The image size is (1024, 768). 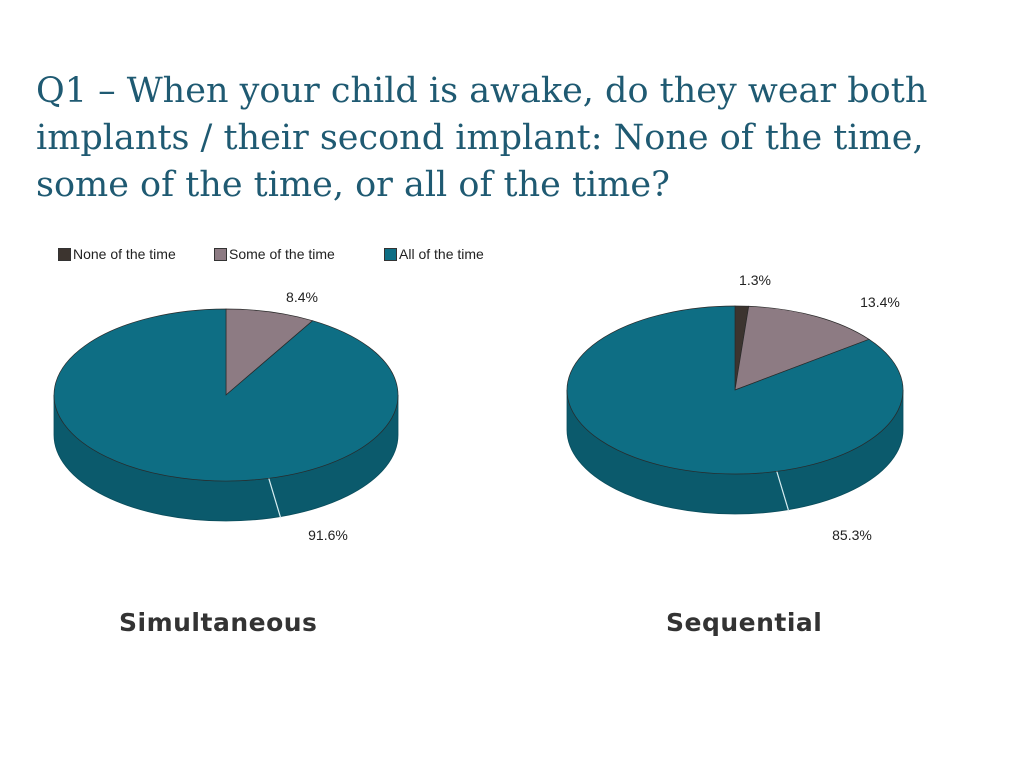 I want to click on pie-chart-sequential: 1.3% 13.4% 85.3%, so click(x=735, y=407).